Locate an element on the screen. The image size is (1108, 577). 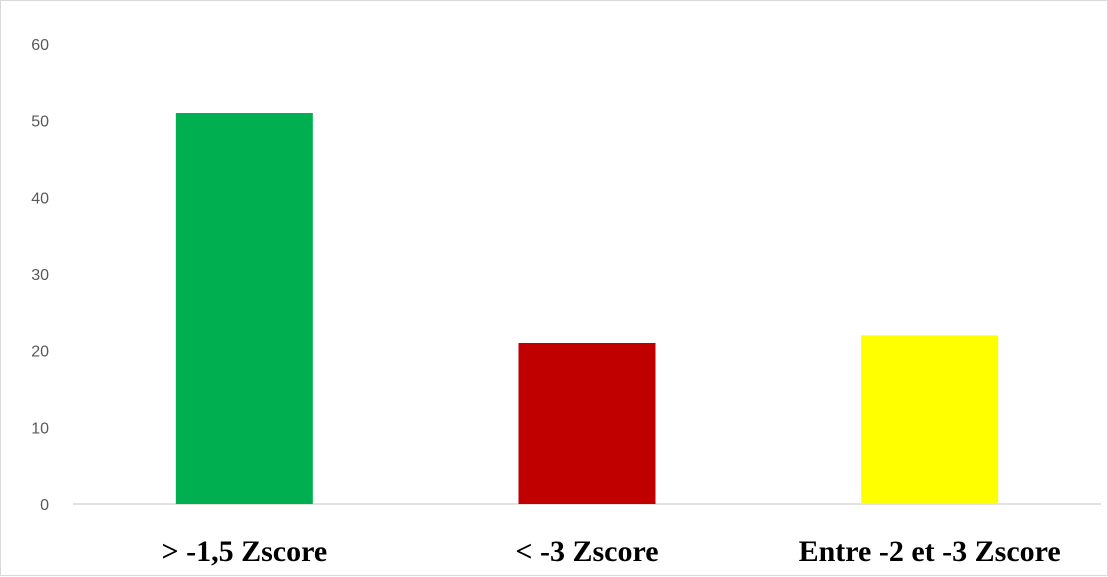
y-tick-label: 30 is located at coordinates (40, 275).